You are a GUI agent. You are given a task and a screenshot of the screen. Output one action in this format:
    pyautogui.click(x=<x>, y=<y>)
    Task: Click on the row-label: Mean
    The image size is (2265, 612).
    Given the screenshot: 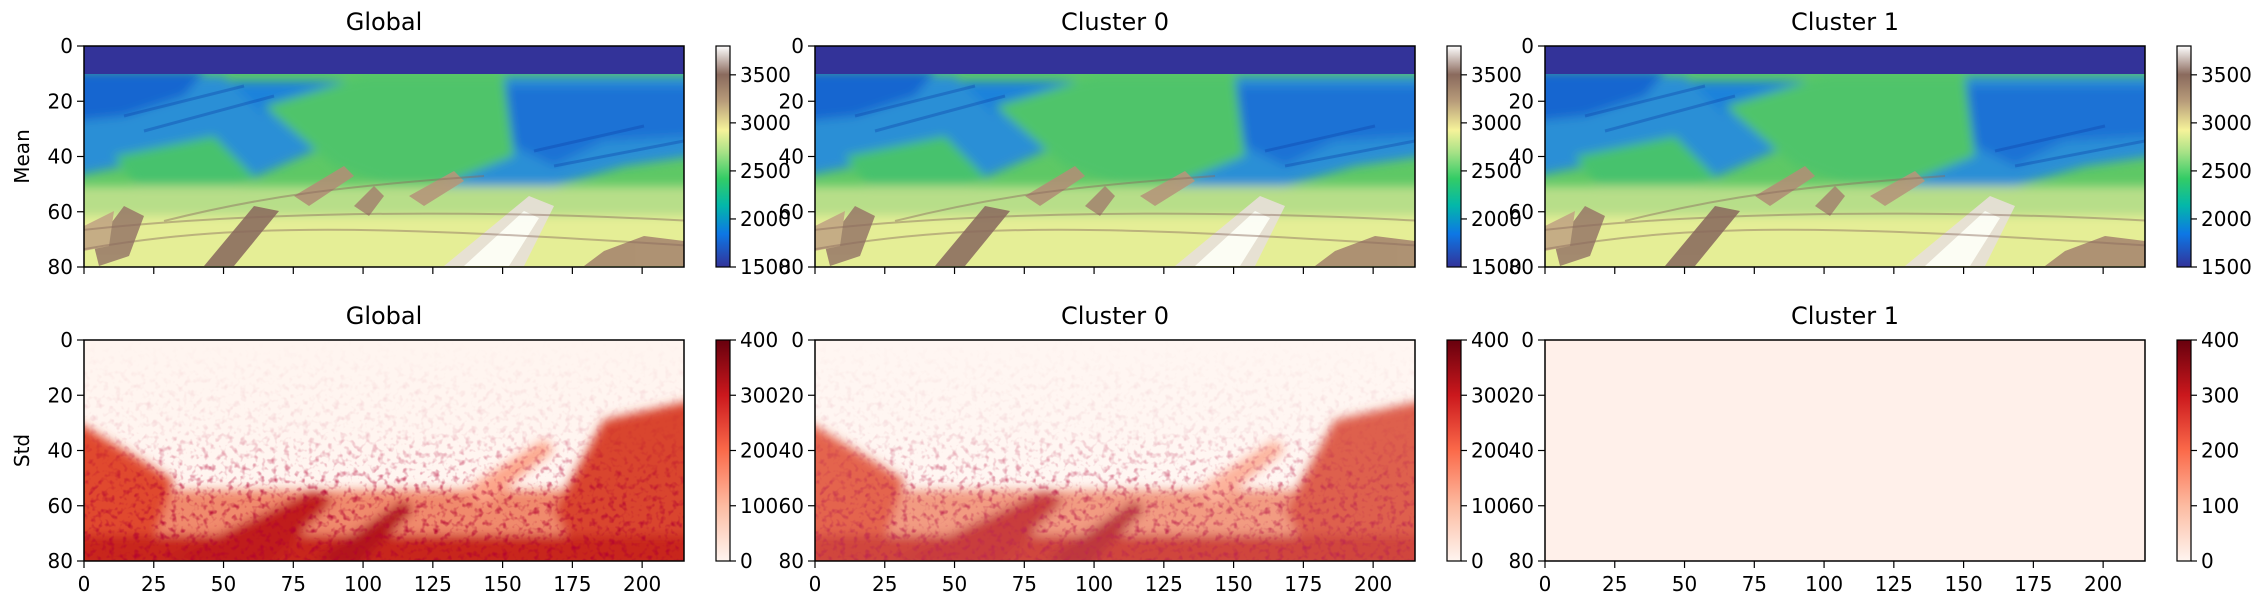 What is the action you would take?
    pyautogui.click(x=22, y=156)
    